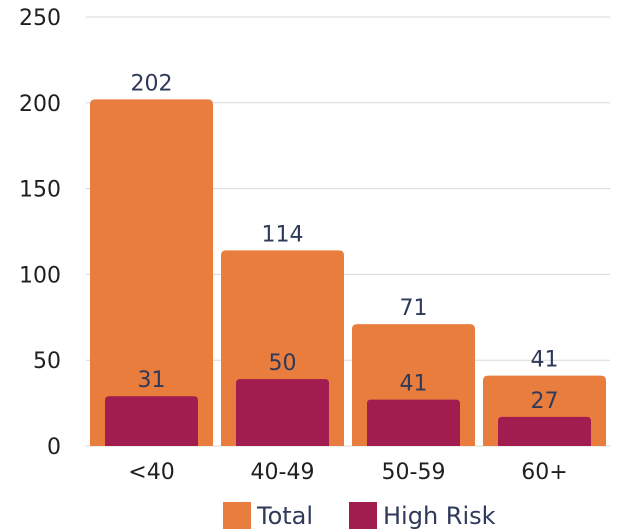  I want to click on x-axis-ticks: <40 40-49 50-59 60+, so click(347, 472).